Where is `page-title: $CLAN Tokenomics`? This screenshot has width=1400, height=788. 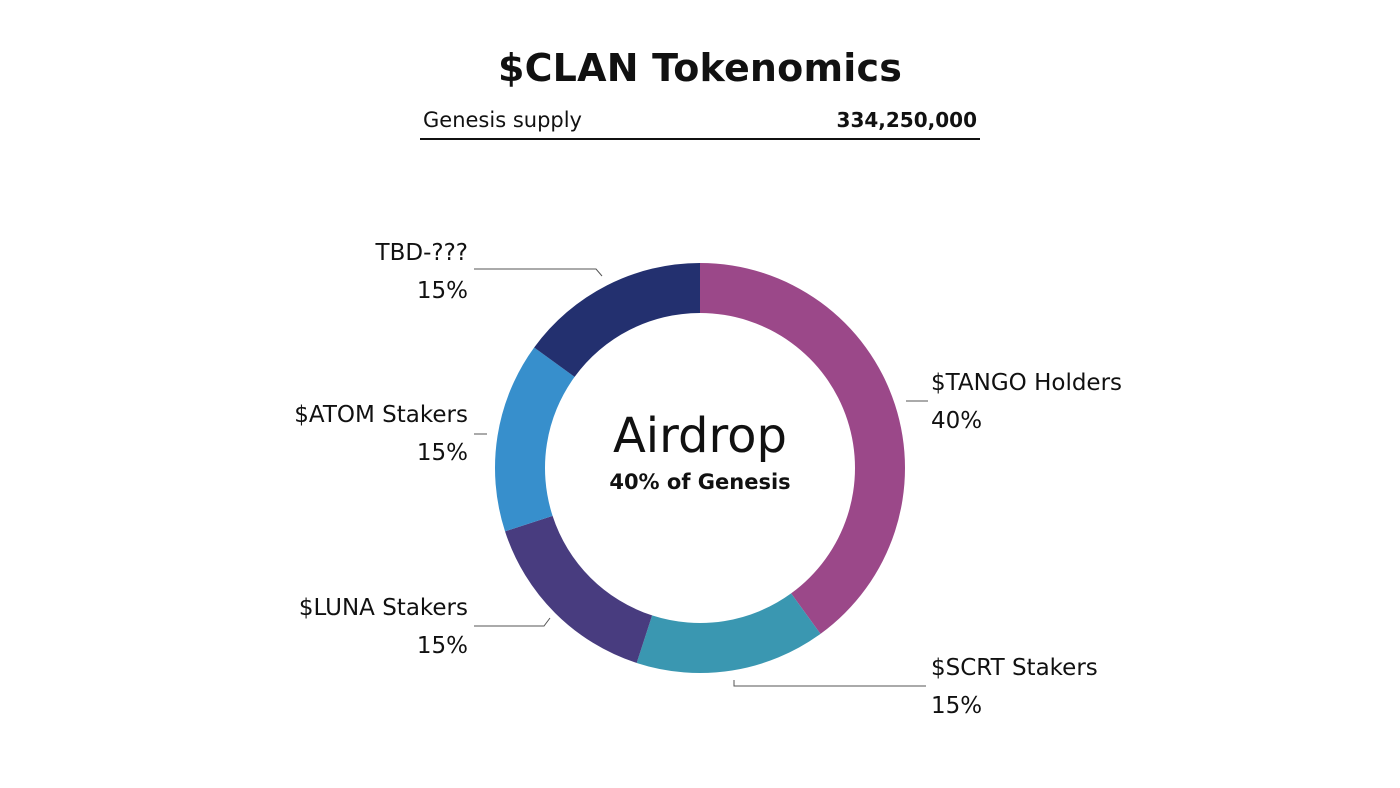 page-title: $CLAN Tokenomics is located at coordinates (700, 68).